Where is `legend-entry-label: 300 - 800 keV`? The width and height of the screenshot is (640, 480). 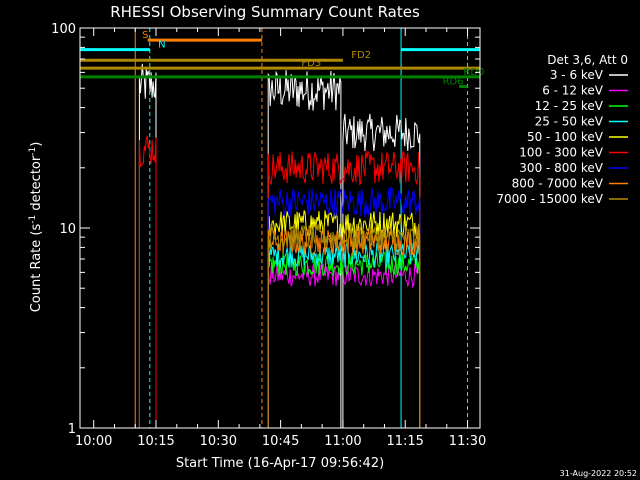
legend-entry-label: 300 - 800 keV is located at coordinates (561, 168).